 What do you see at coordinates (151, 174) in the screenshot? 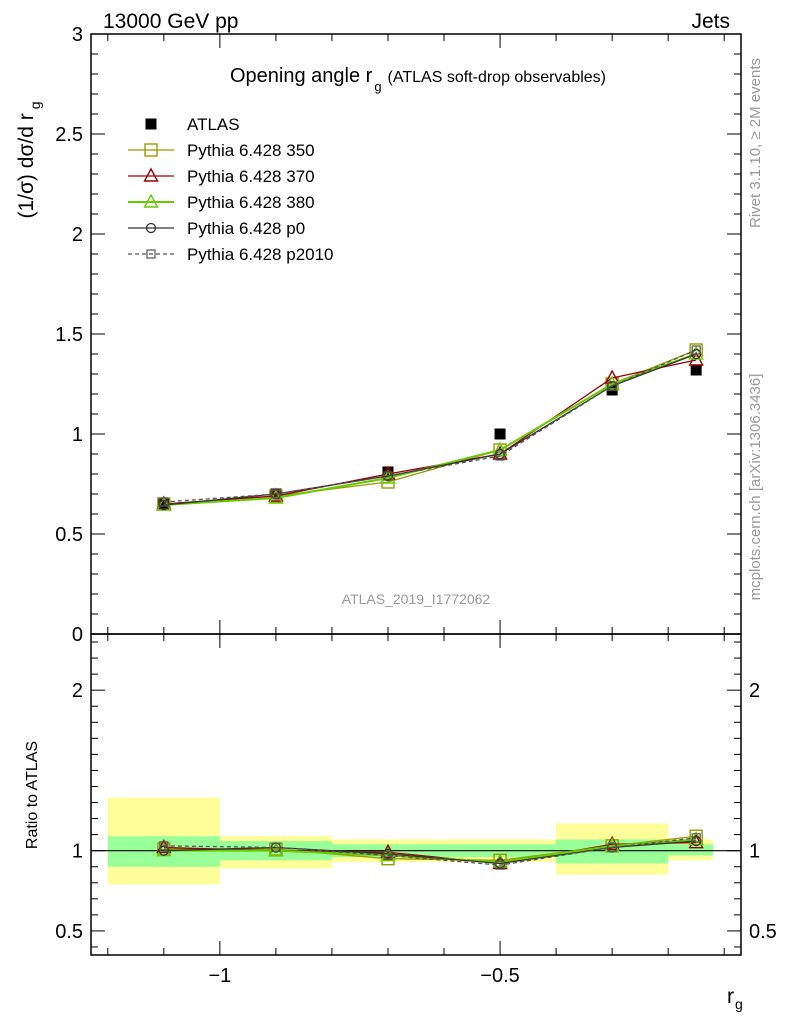
I see `legend-marker-p370` at bounding box center [151, 174].